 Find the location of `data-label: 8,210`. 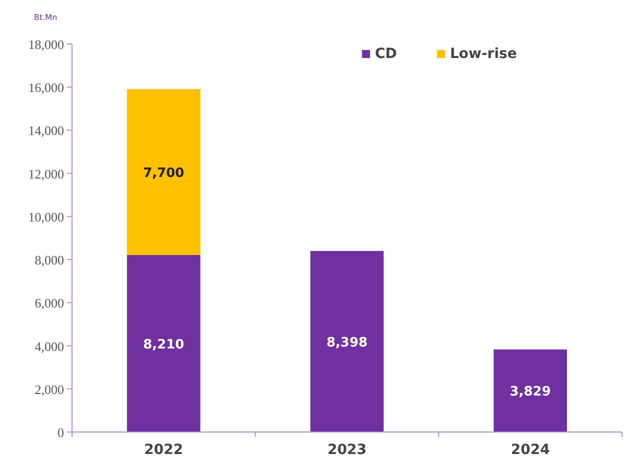

data-label: 8,210 is located at coordinates (163, 345).